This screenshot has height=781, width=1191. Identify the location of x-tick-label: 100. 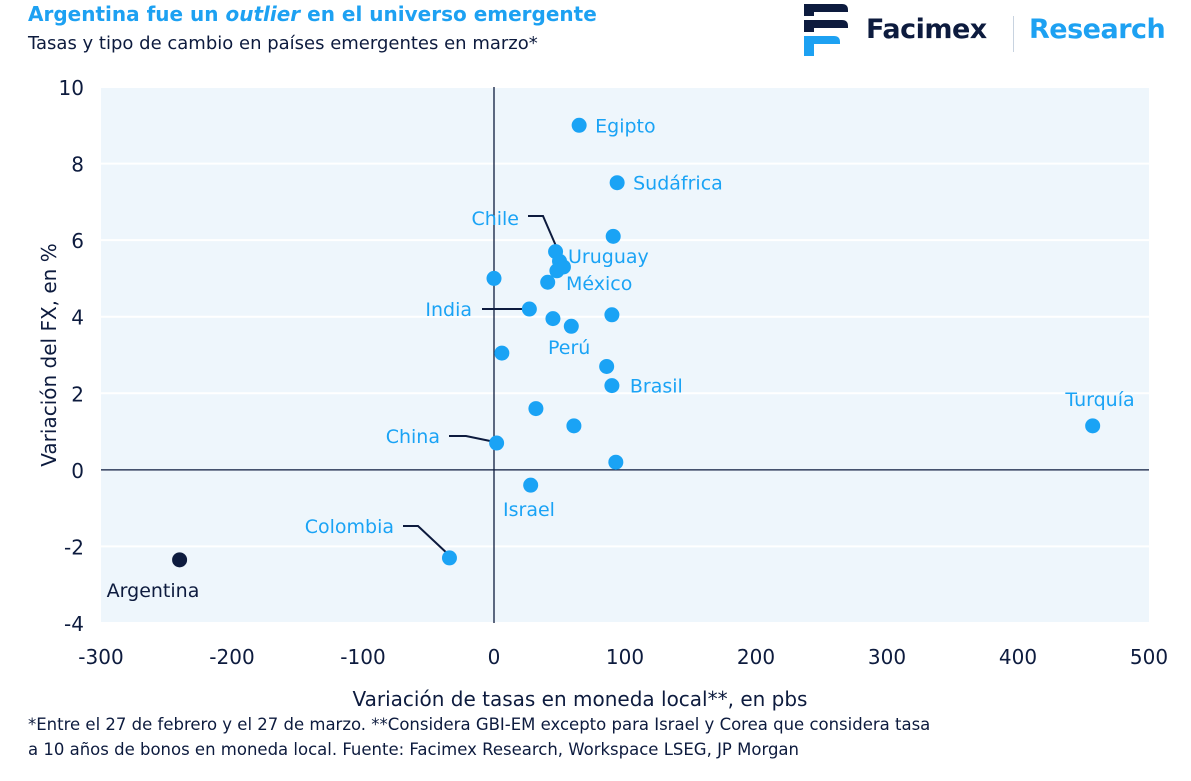
(625, 657).